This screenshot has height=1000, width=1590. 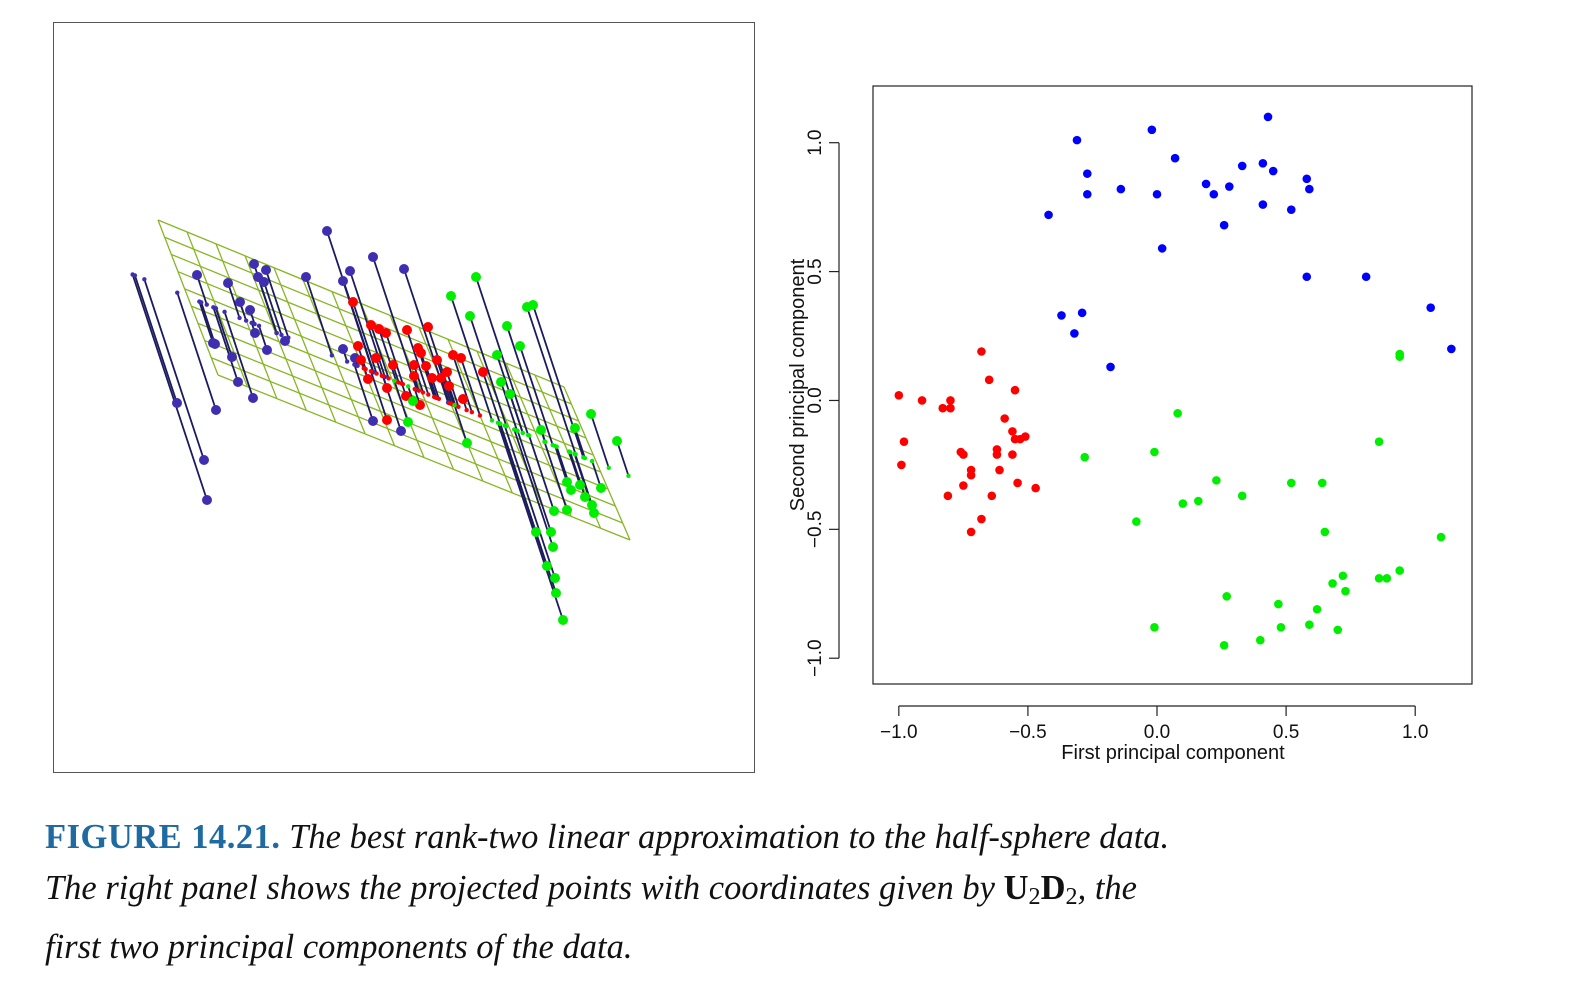 What do you see at coordinates (815, 142) in the screenshot?
I see `y-tick-label: 1.0` at bounding box center [815, 142].